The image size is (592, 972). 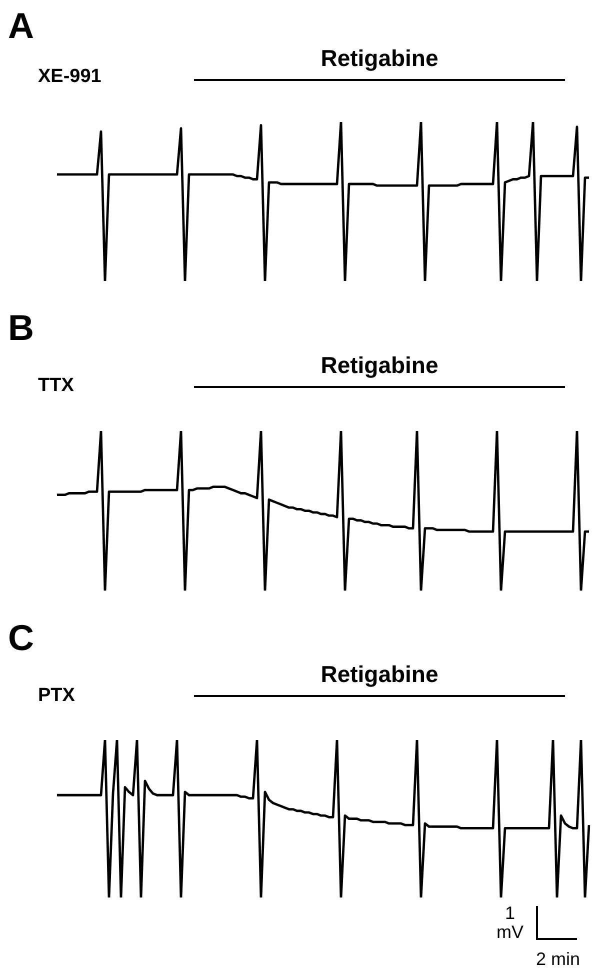 What do you see at coordinates (21, 637) in the screenshot?
I see `chart-title: C` at bounding box center [21, 637].